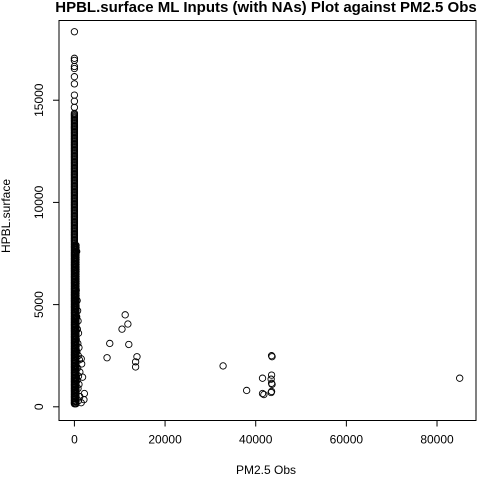 Image resolution: width=480 pixels, height=480 pixels. Describe the element at coordinates (39, 406) in the screenshot. I see `y-tick-label-0: 0` at that location.